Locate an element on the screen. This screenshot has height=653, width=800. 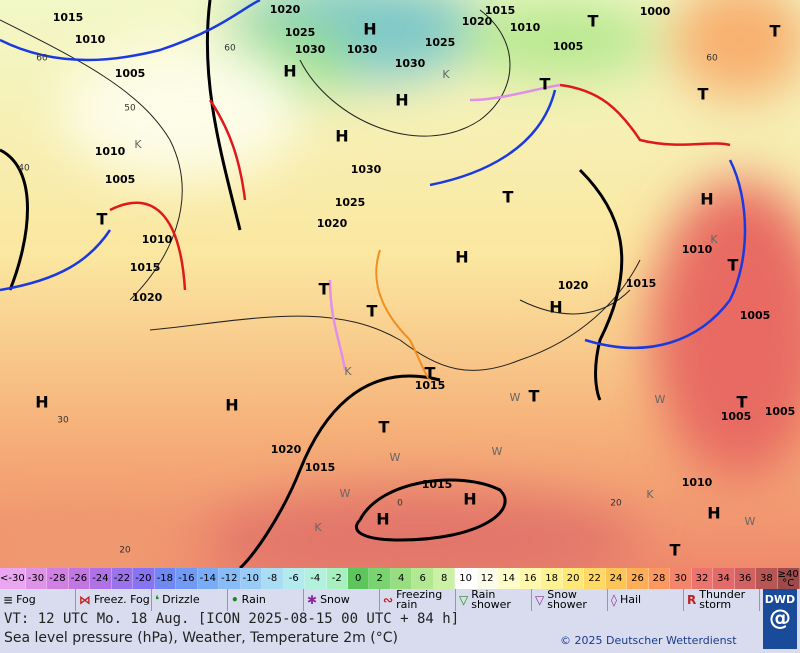
weather-icon: ∾ is located at coordinates (388, 600).